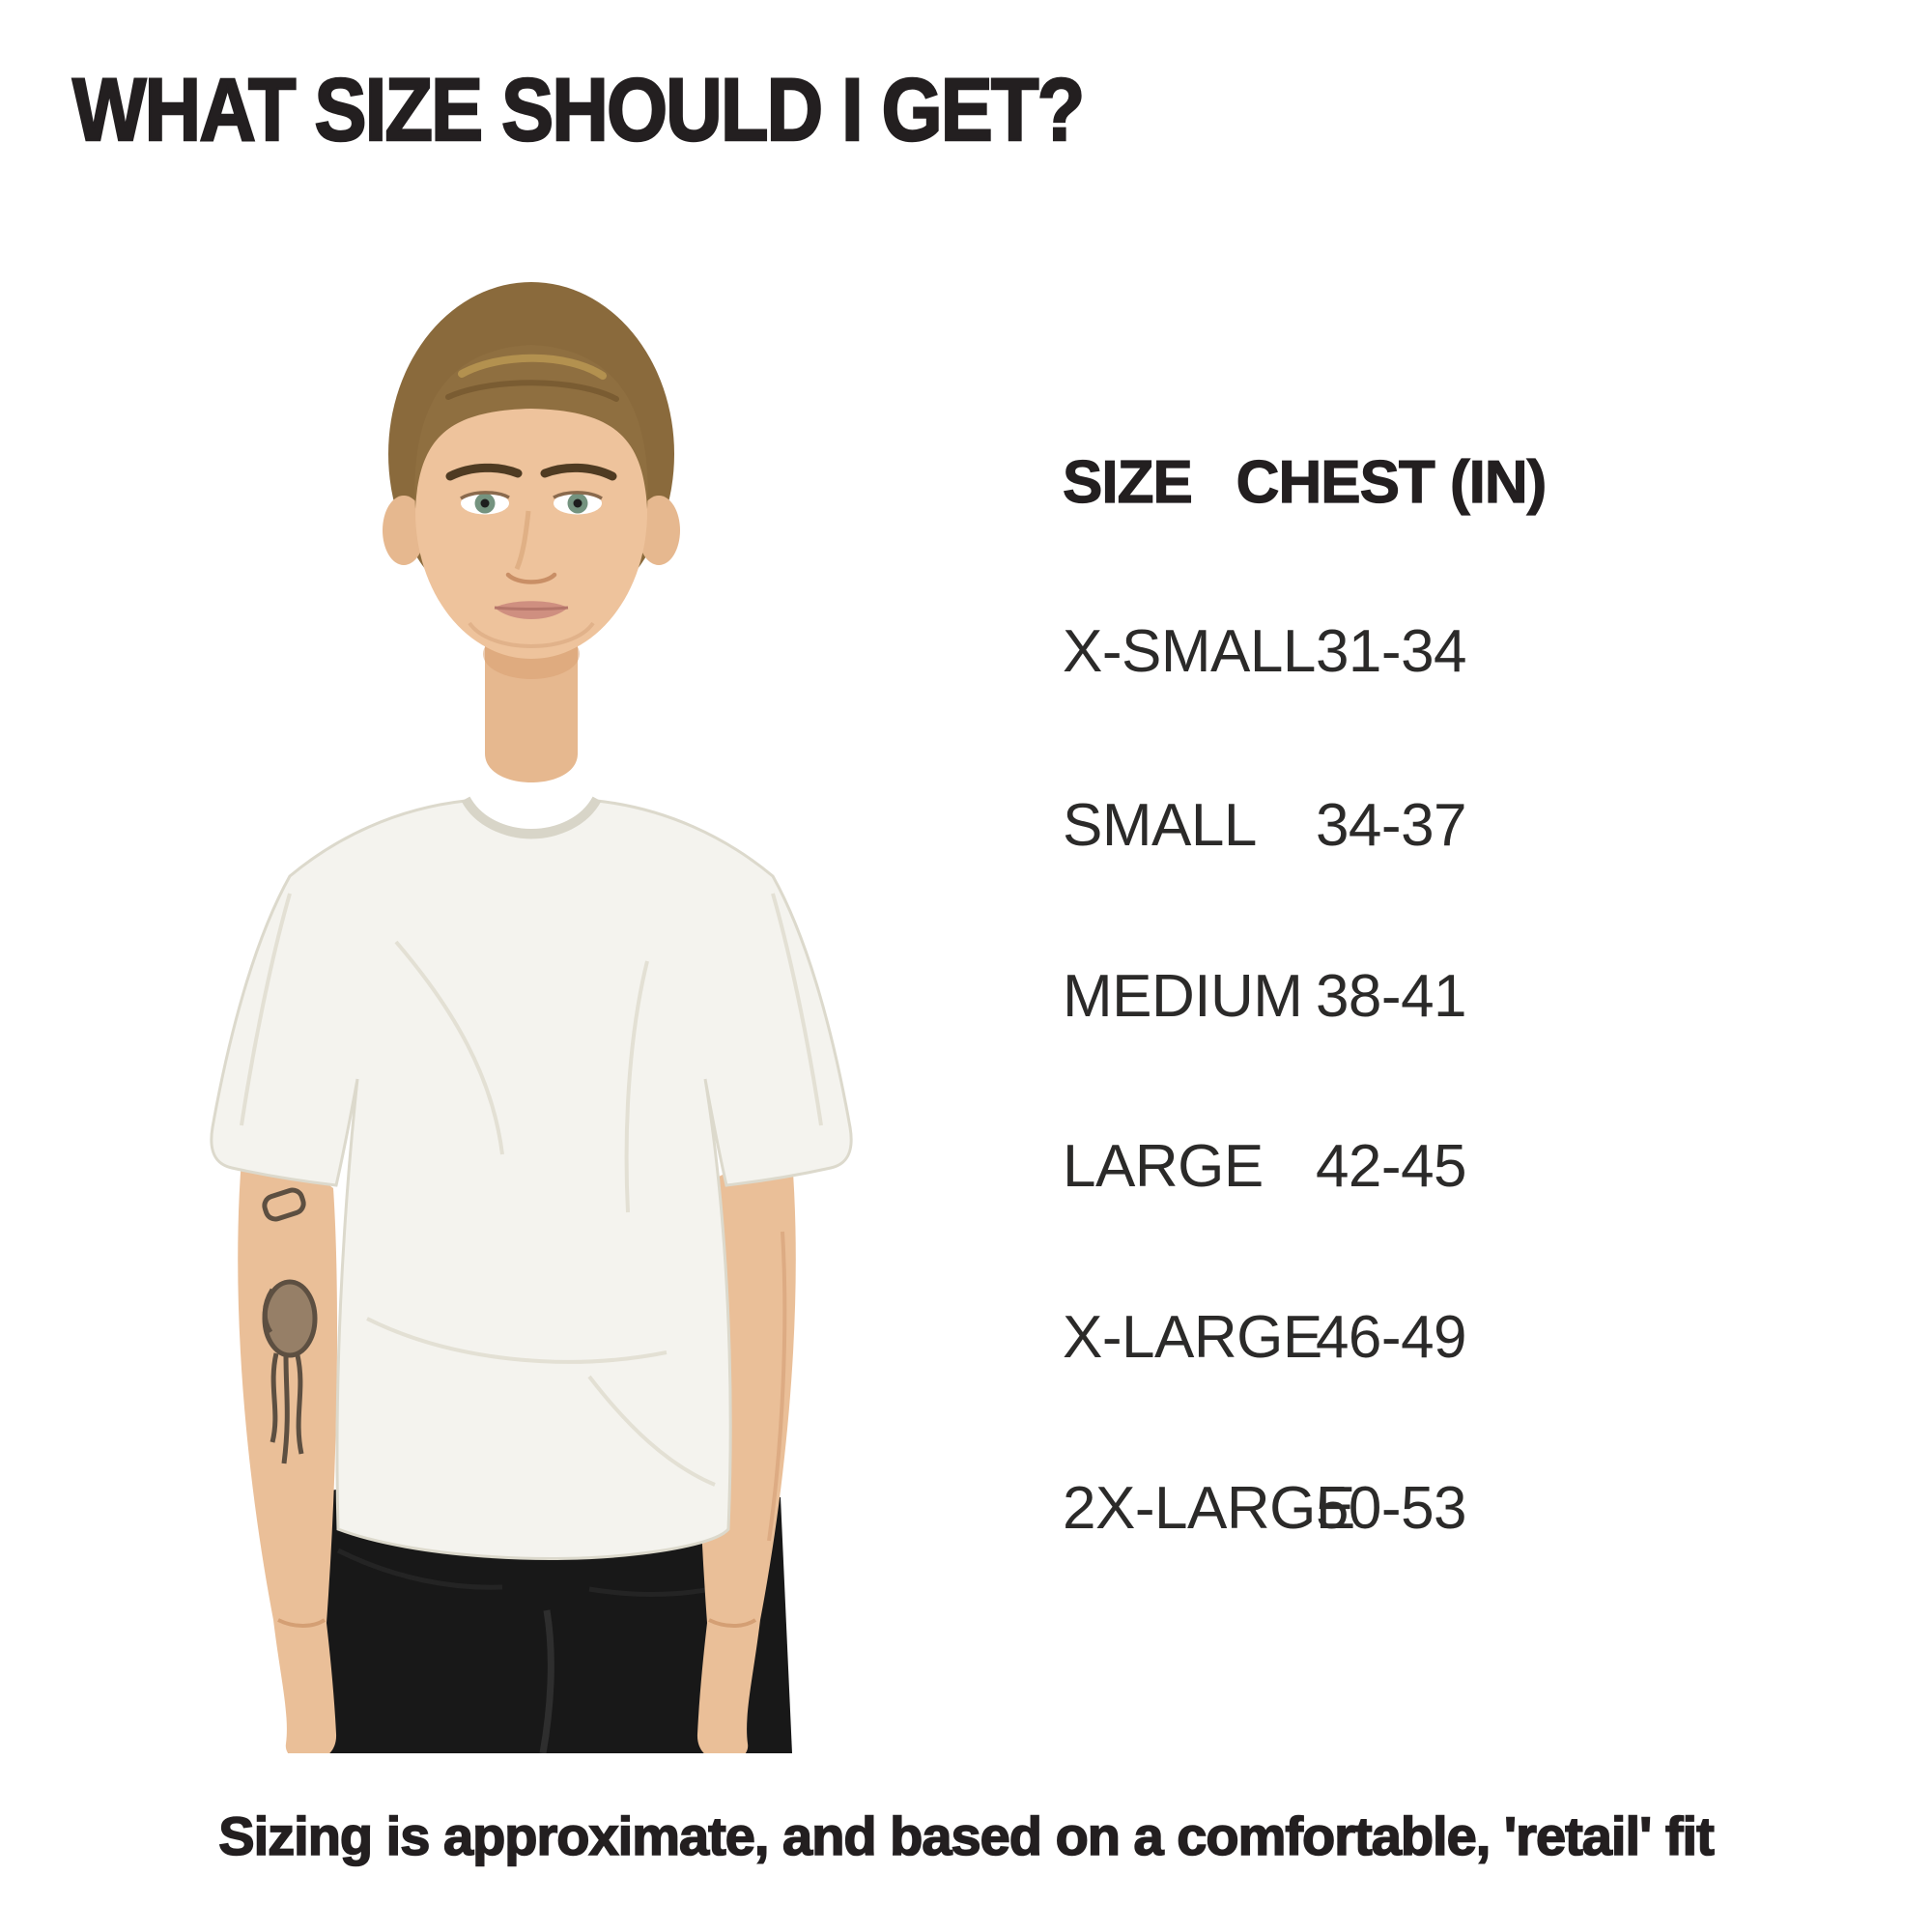 This screenshot has width=1932, height=1932. Describe the element at coordinates (1391, 1166) in the screenshot. I see `row-chest-value: 42-45` at that location.